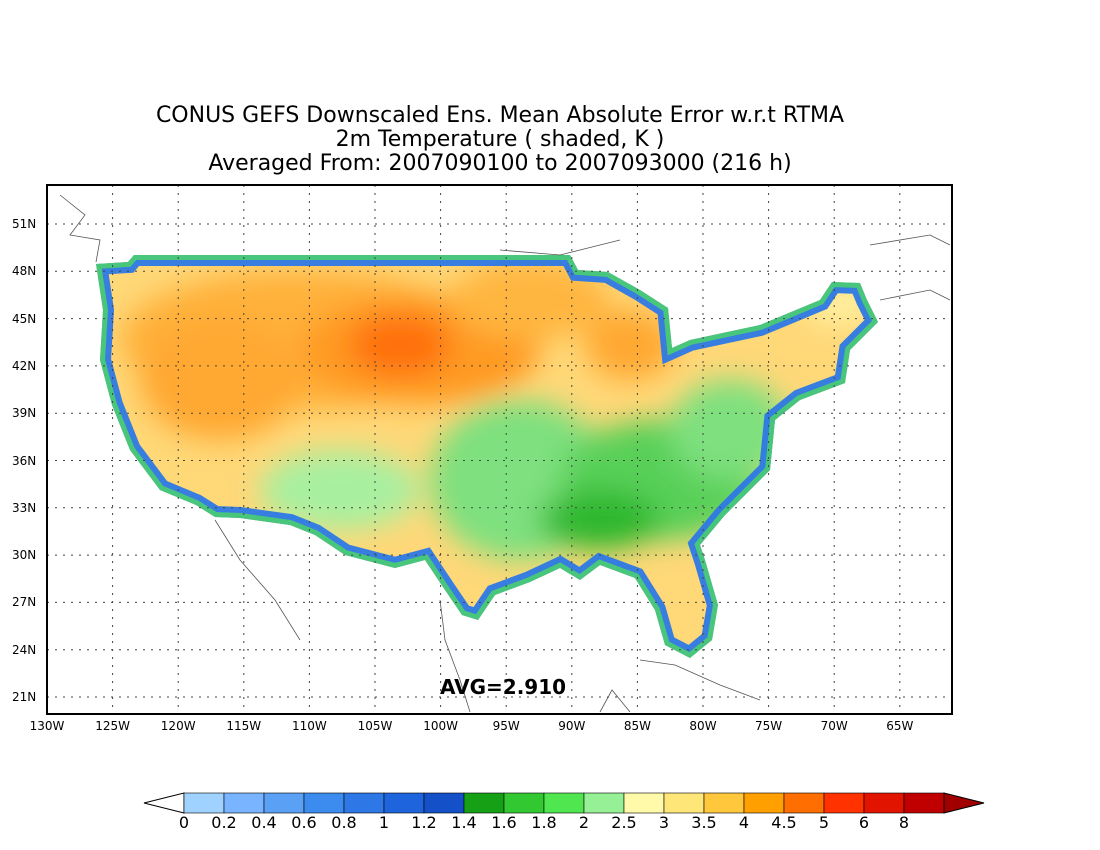  What do you see at coordinates (264, 822) in the screenshot?
I see `colorbar-tick-label: 0.4` at bounding box center [264, 822].